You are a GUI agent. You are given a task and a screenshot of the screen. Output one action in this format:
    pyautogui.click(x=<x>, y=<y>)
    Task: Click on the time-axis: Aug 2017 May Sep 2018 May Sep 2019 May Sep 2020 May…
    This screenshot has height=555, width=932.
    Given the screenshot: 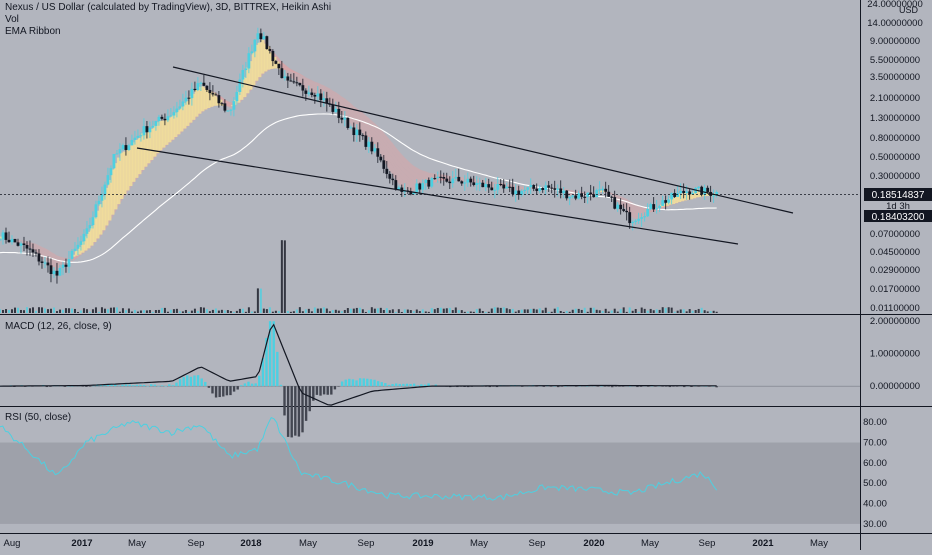 What is the action you would take?
    pyautogui.click(x=416, y=543)
    